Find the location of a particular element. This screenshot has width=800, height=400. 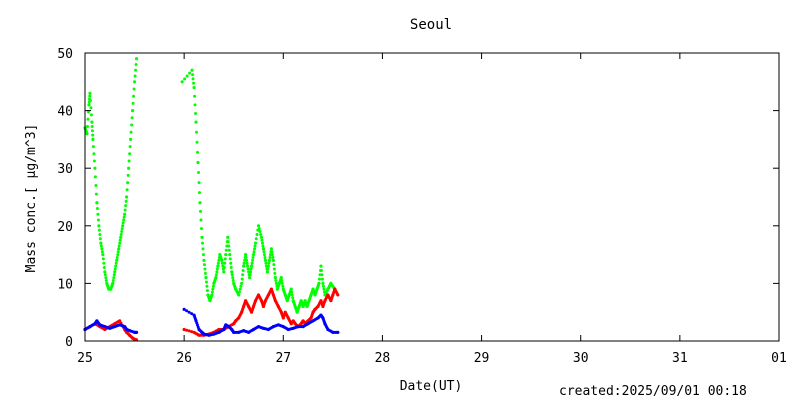

y-tick-label: 40 is located at coordinates (65, 112).